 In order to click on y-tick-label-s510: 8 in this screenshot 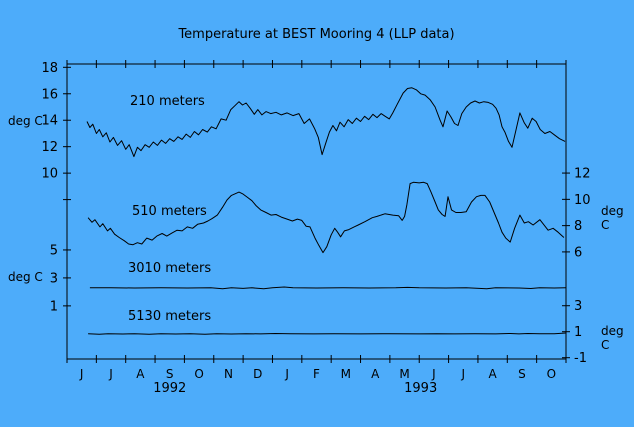, I will do `click(578, 226)`.